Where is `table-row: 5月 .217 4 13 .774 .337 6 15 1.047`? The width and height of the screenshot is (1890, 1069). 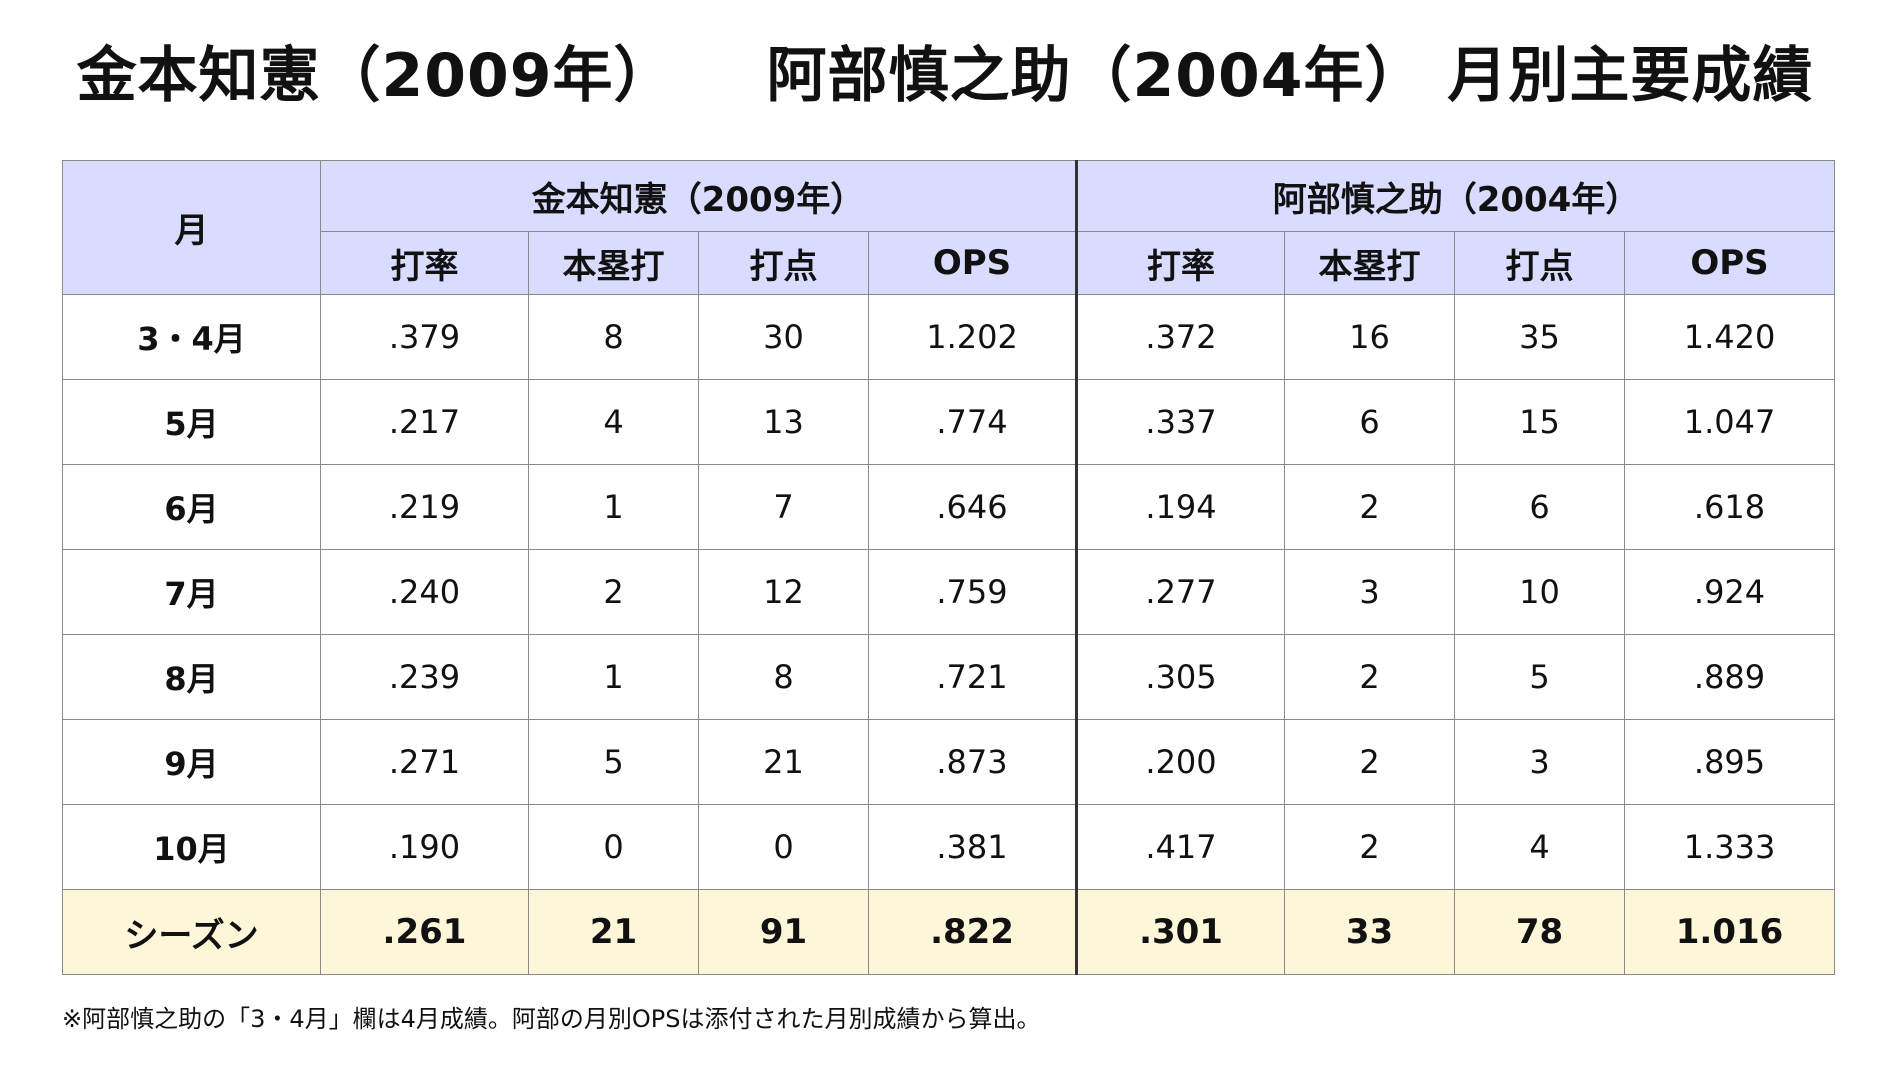
table-row: 5月 .217 4 13 .774 .337 6 15 1.047 is located at coordinates (949, 422).